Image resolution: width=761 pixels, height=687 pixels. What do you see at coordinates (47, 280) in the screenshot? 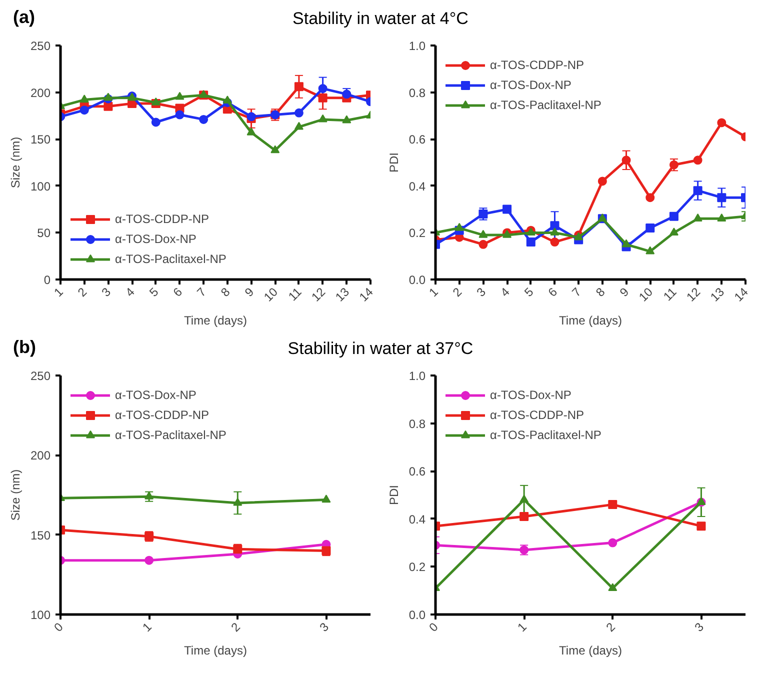
I see `y-tick-label: 0` at bounding box center [47, 280].